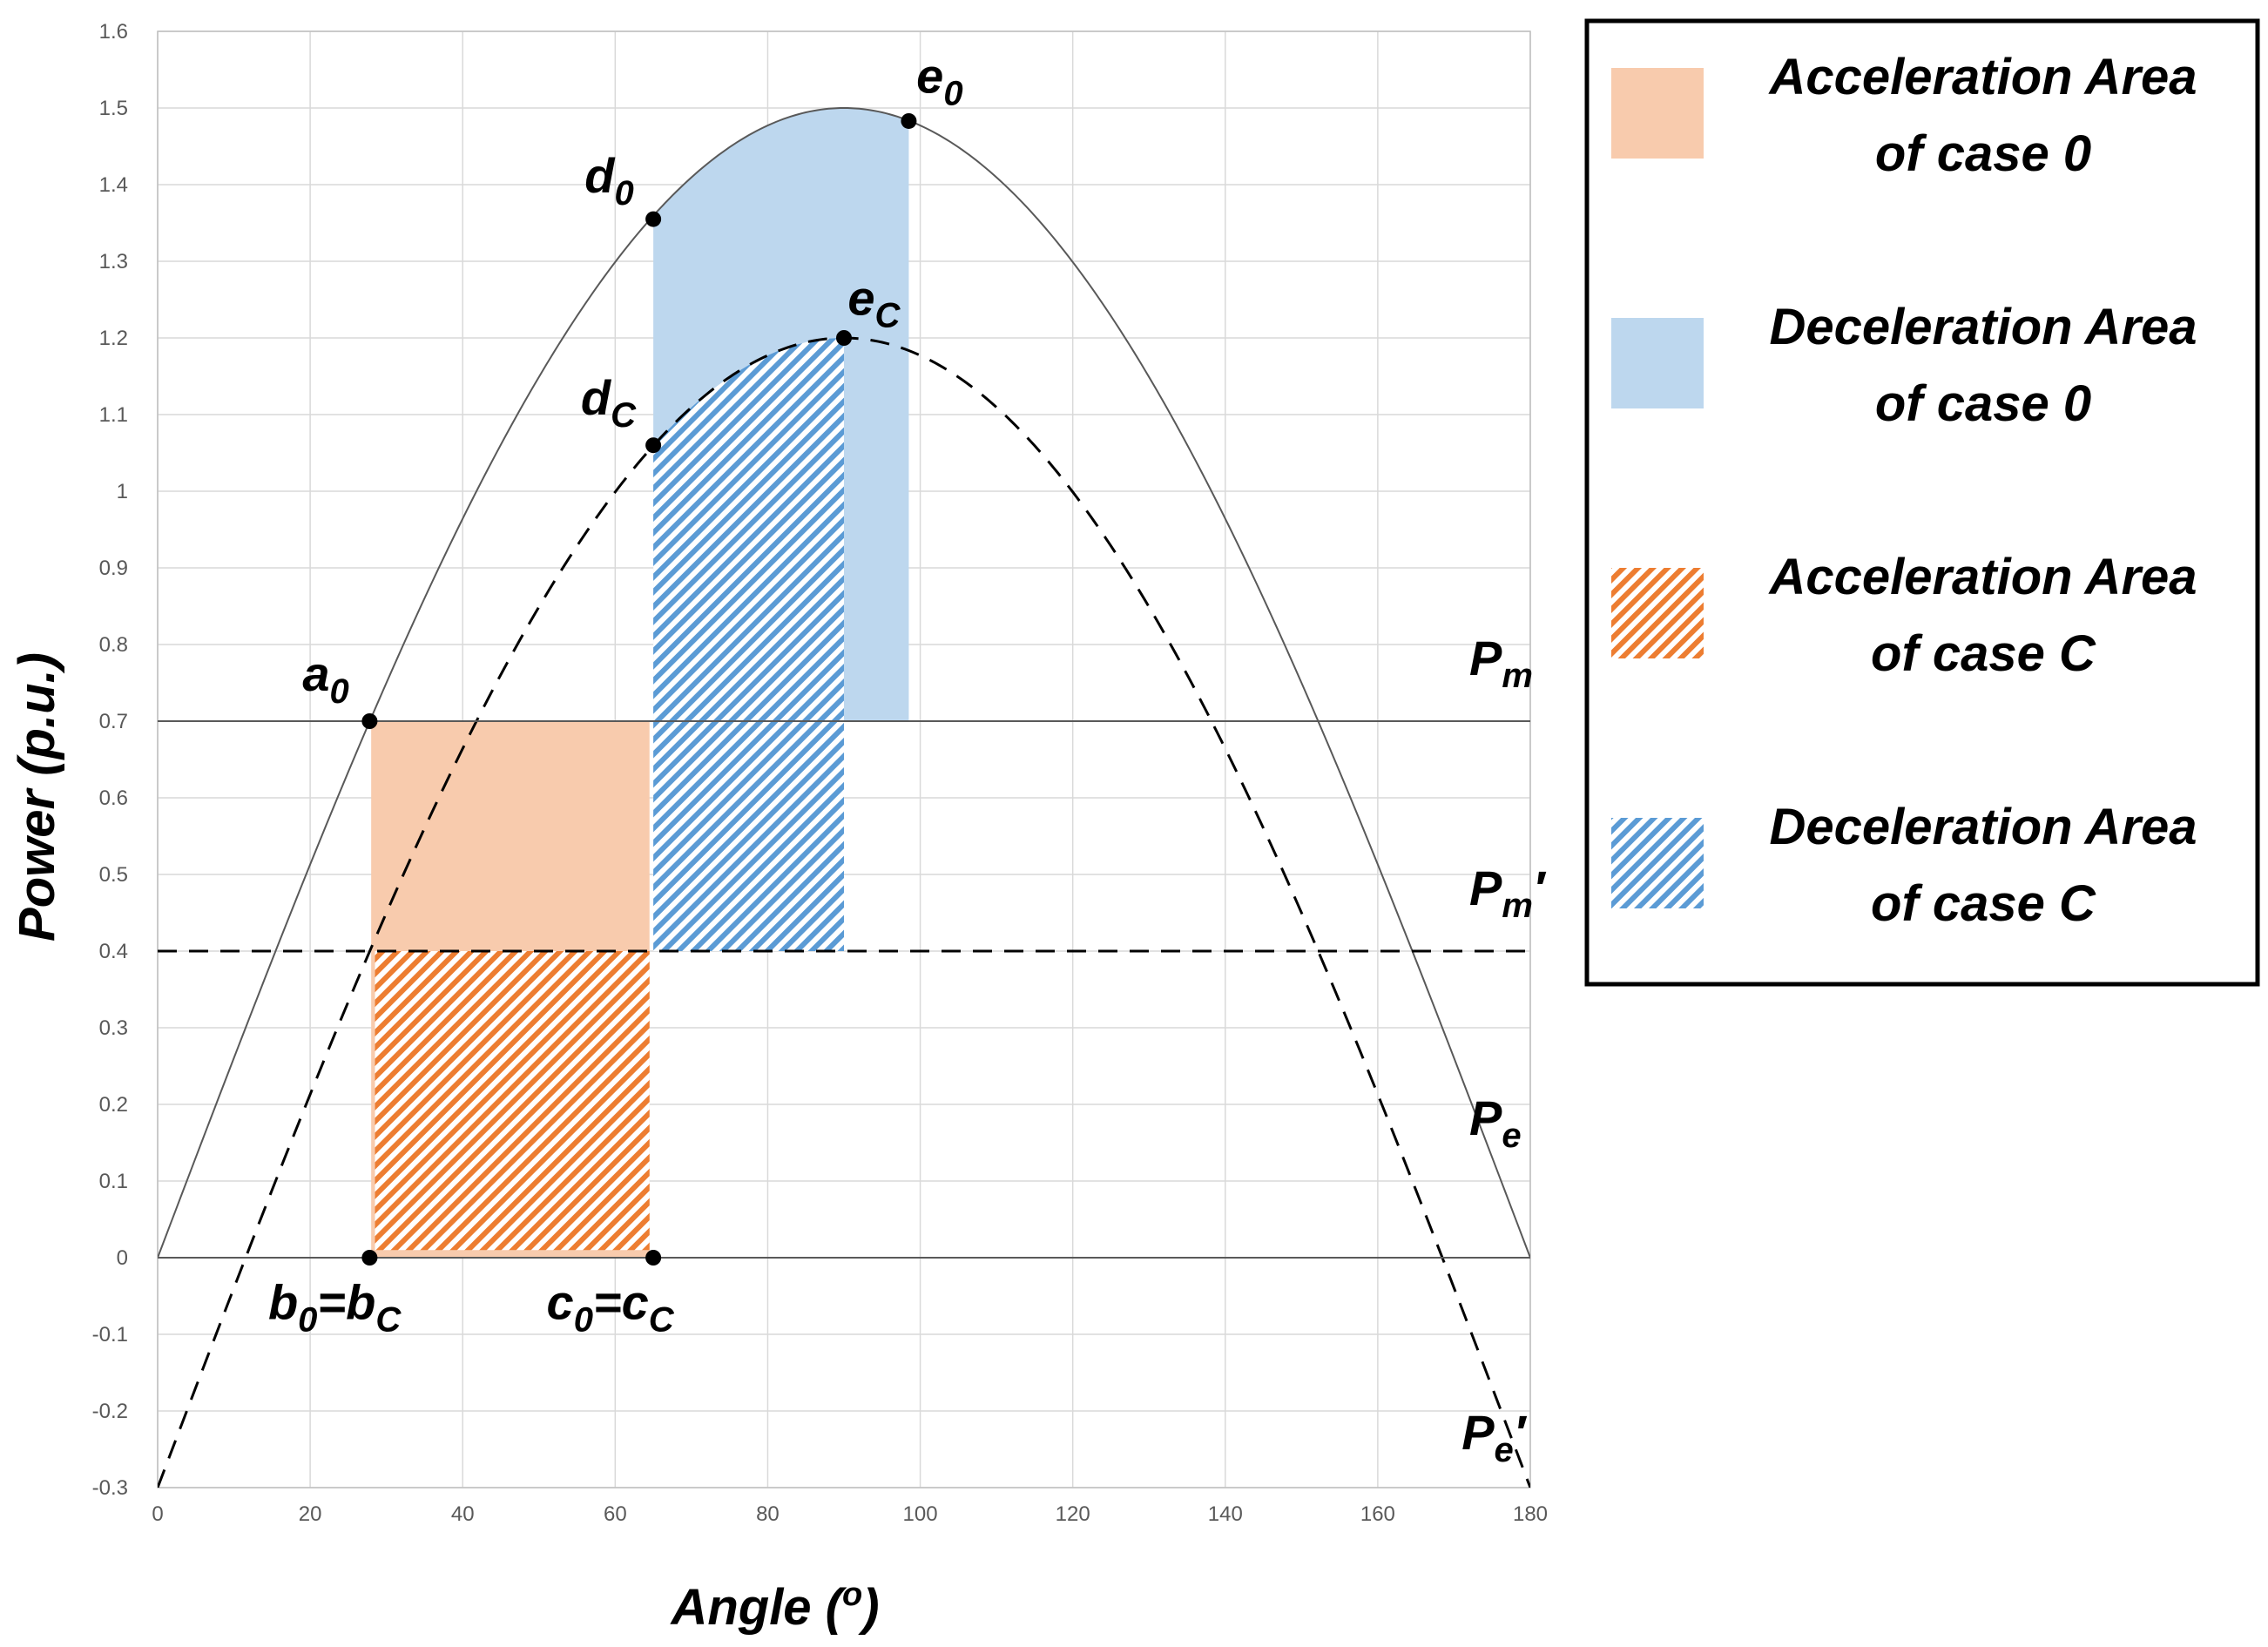  I want to click on y-tick-label: -0.3, so click(110, 1488).